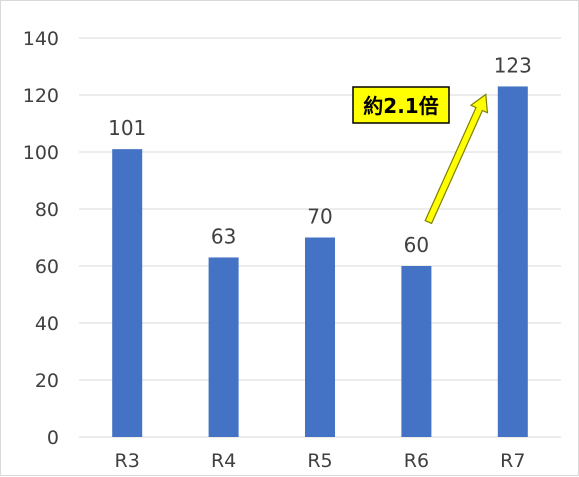 Image resolution: width=579 pixels, height=477 pixels. What do you see at coordinates (416, 461) in the screenshot?
I see `category-label-R6: R6` at bounding box center [416, 461].